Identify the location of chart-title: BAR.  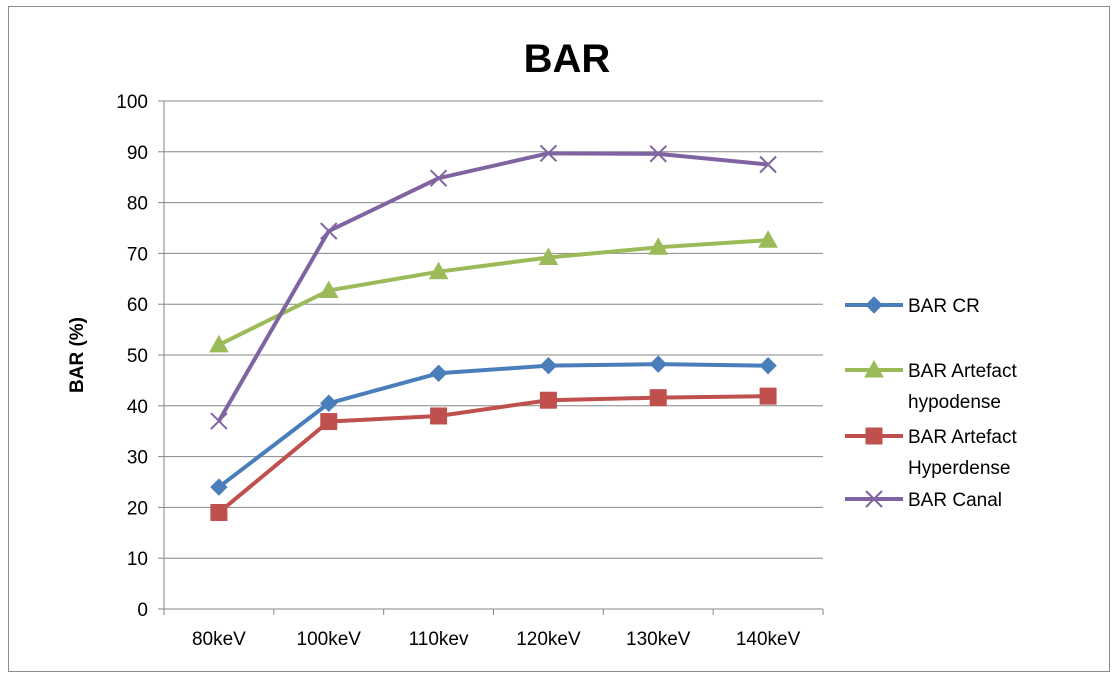
(567, 59).